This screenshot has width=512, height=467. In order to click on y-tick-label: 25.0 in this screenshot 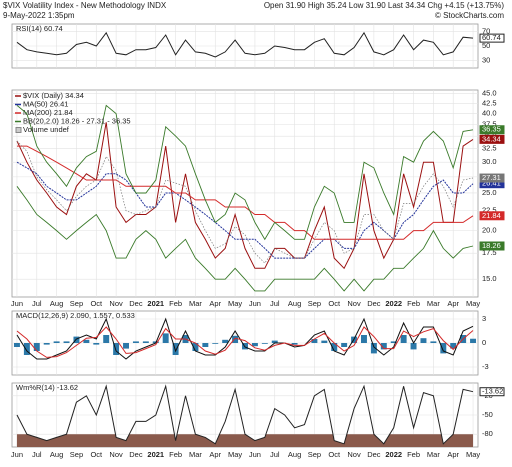, I will do `click(489, 192)`.